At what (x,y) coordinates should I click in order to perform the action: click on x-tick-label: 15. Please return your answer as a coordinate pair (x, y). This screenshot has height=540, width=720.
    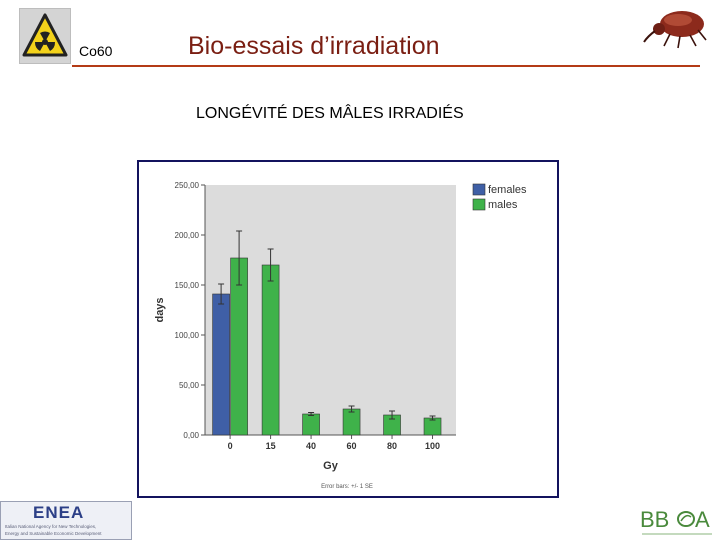
    Looking at the image, I should click on (271, 446).